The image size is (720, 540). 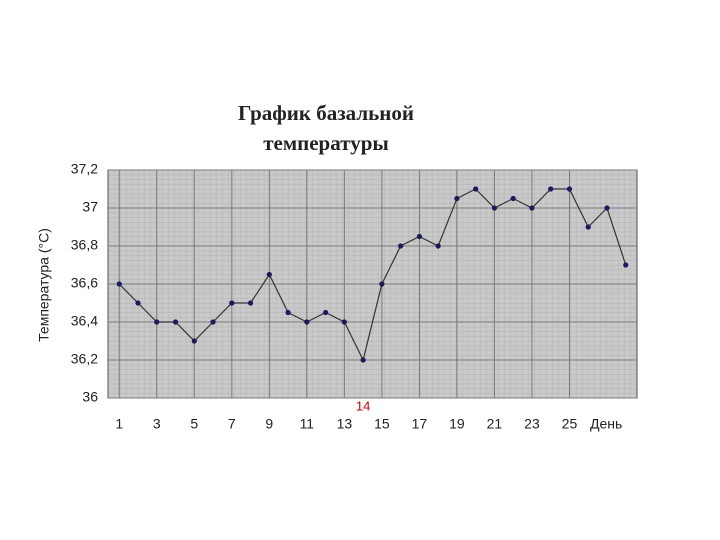 What do you see at coordinates (606, 424) in the screenshot?
I see `x-axis-label: День` at bounding box center [606, 424].